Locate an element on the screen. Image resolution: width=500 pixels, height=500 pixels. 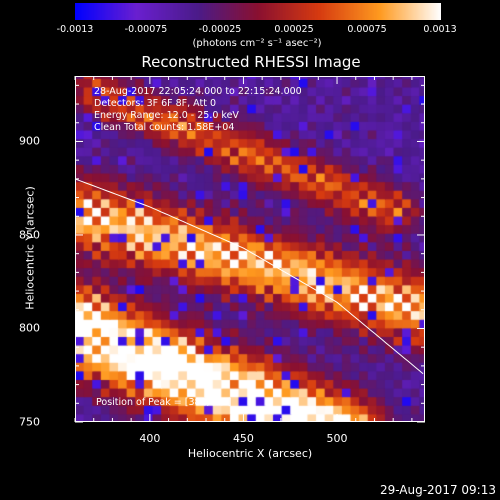
colorbar is located at coordinates (258, 11).